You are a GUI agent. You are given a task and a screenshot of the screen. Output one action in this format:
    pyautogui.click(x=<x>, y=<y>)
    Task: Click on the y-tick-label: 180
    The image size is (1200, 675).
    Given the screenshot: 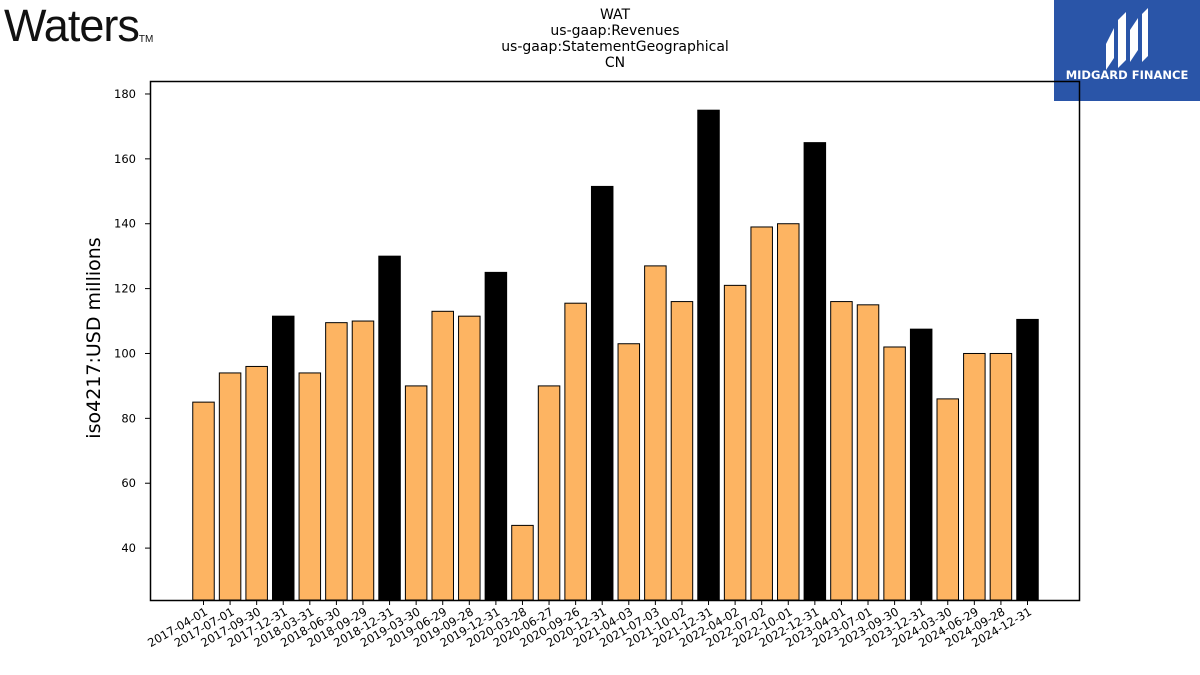 What is the action you would take?
    pyautogui.click(x=125, y=94)
    